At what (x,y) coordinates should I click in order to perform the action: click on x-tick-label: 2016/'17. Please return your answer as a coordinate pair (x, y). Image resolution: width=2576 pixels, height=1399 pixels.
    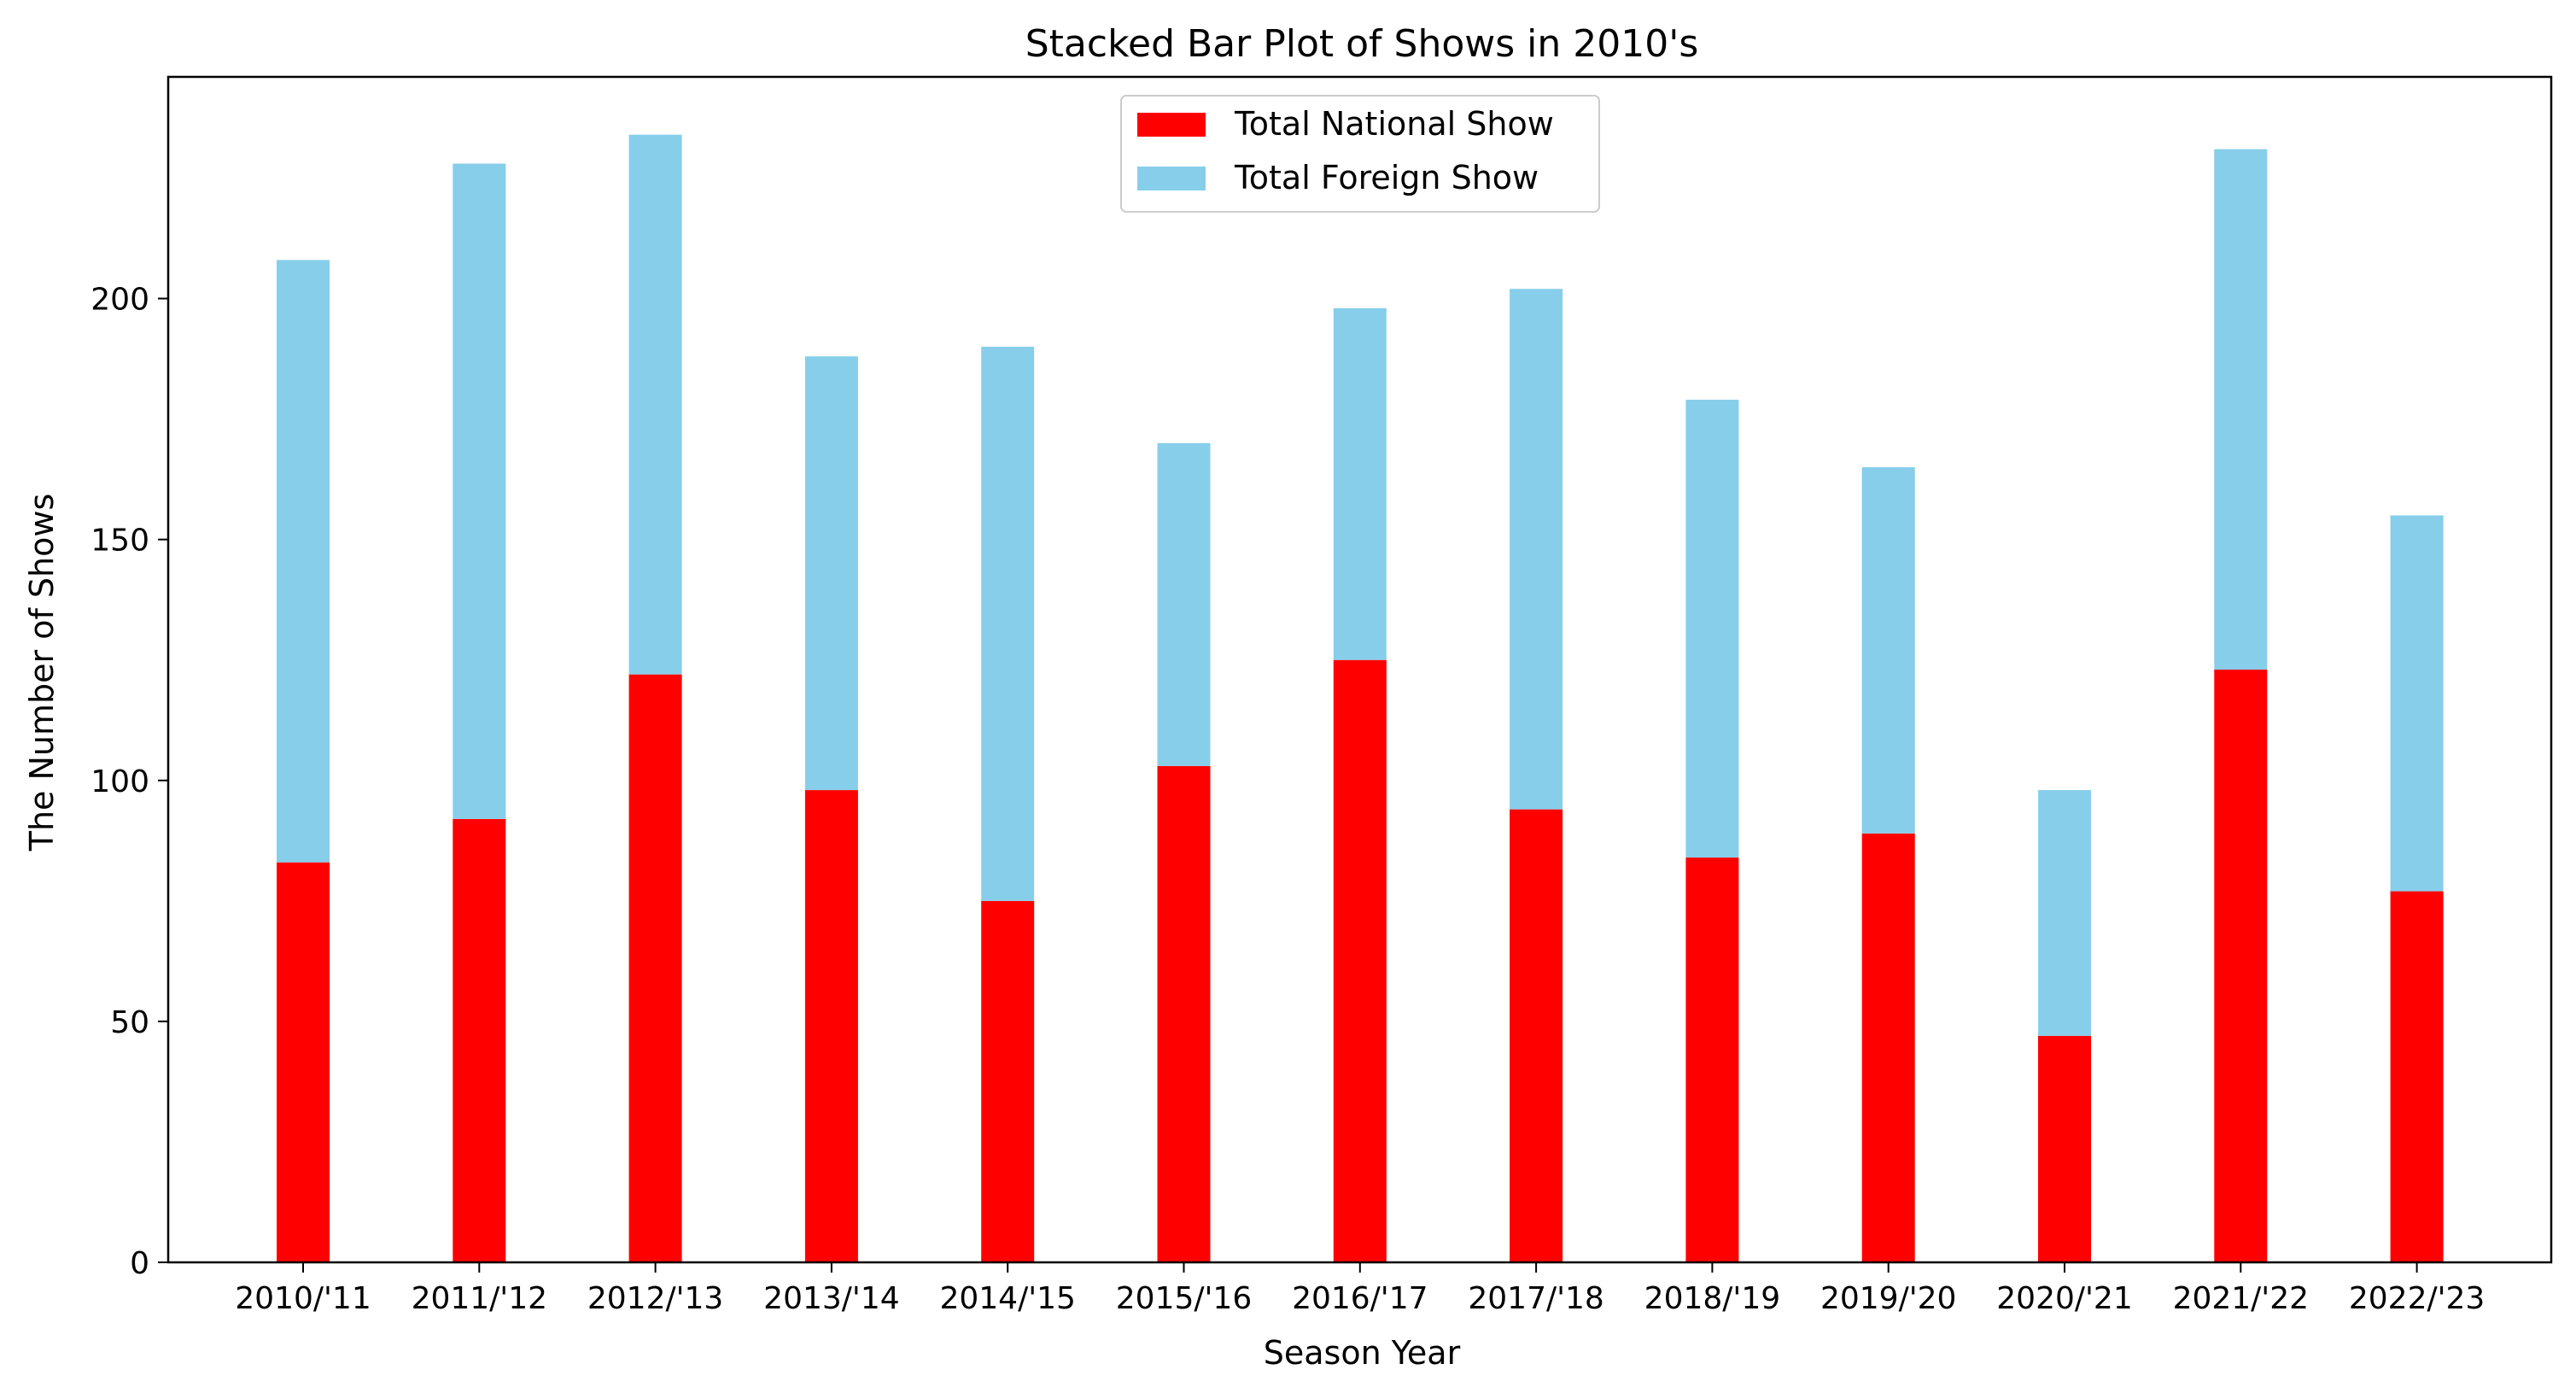
    Looking at the image, I should click on (1360, 1298).